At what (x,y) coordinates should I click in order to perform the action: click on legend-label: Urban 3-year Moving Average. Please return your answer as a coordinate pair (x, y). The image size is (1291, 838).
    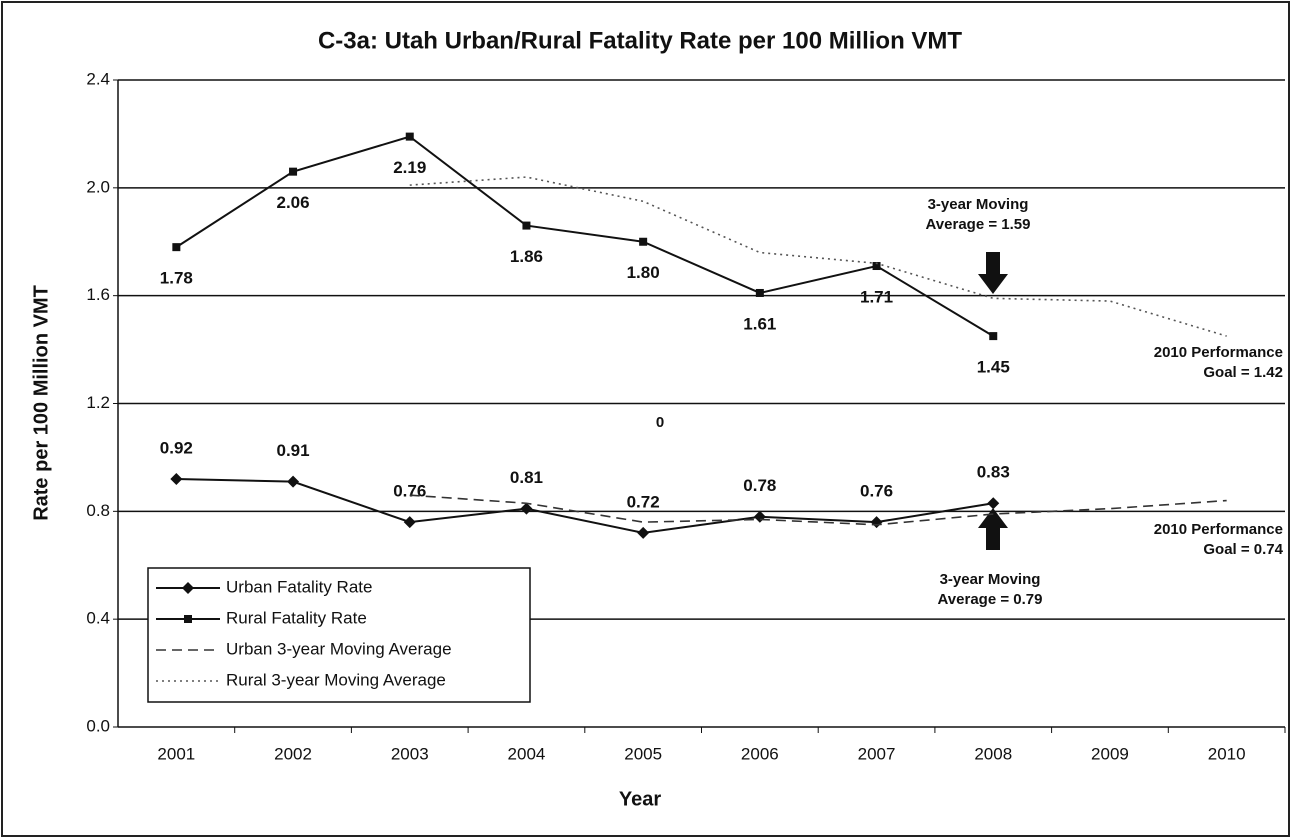
    Looking at the image, I should click on (339, 648).